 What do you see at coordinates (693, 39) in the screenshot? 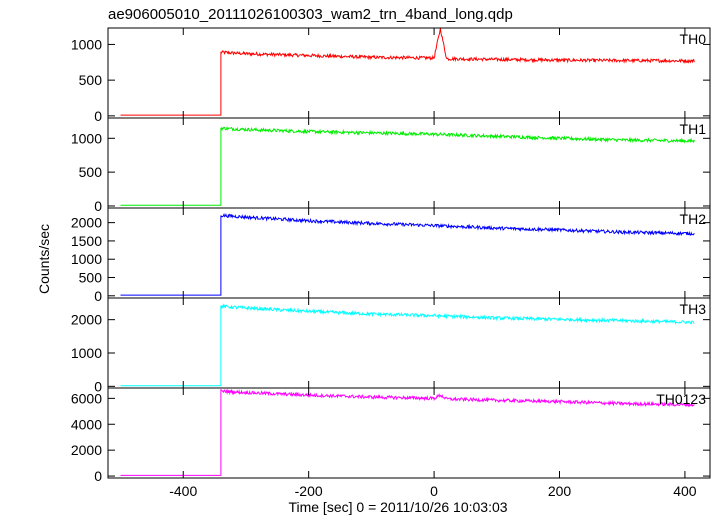
I see `series-label-th0: TH0` at bounding box center [693, 39].